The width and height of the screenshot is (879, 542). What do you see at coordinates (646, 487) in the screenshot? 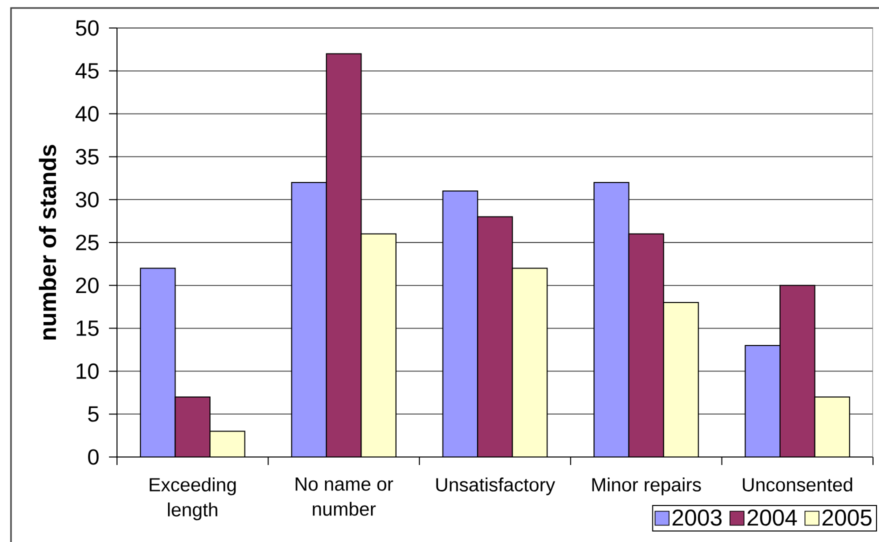
I see `x-tick-label: Minor repairs` at bounding box center [646, 487].